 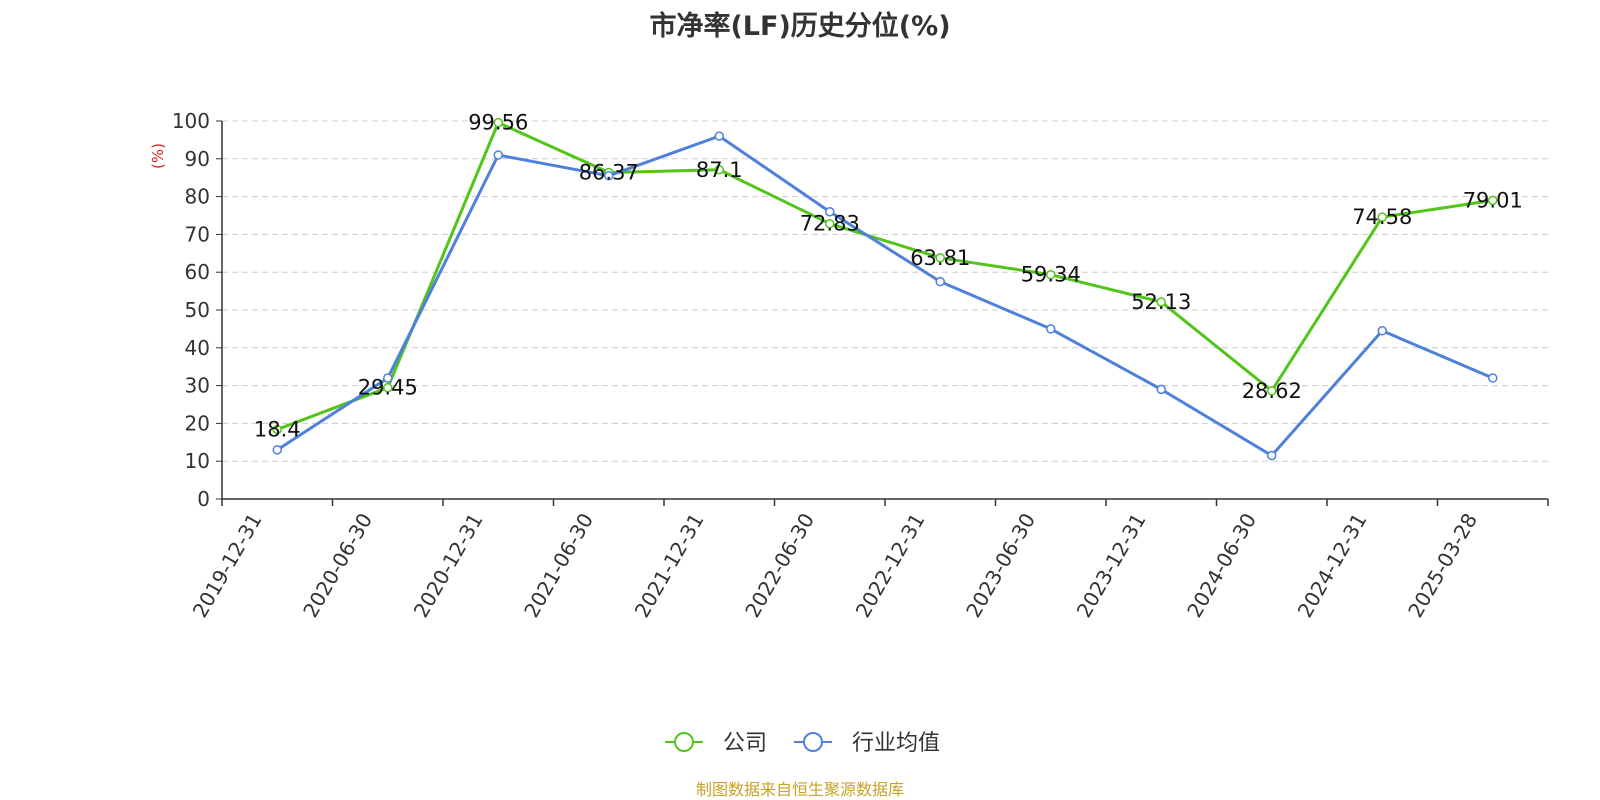 I want to click on y-tick-label: 100, so click(x=191, y=121).